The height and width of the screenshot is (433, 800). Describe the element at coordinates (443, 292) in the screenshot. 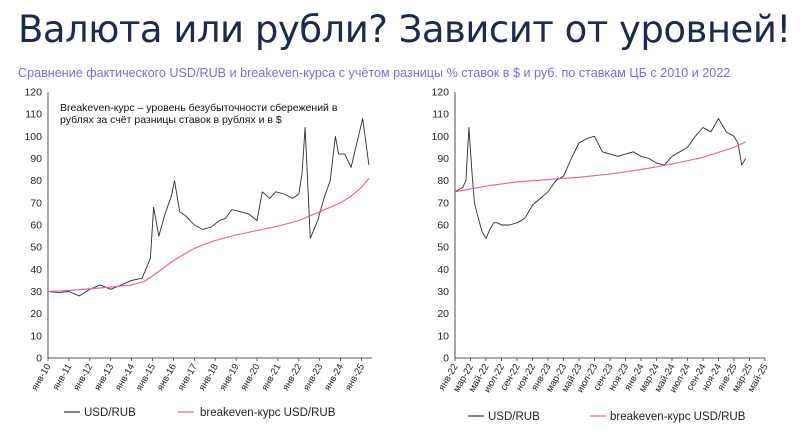

I see `right-y-tick-label: 30` at that location.